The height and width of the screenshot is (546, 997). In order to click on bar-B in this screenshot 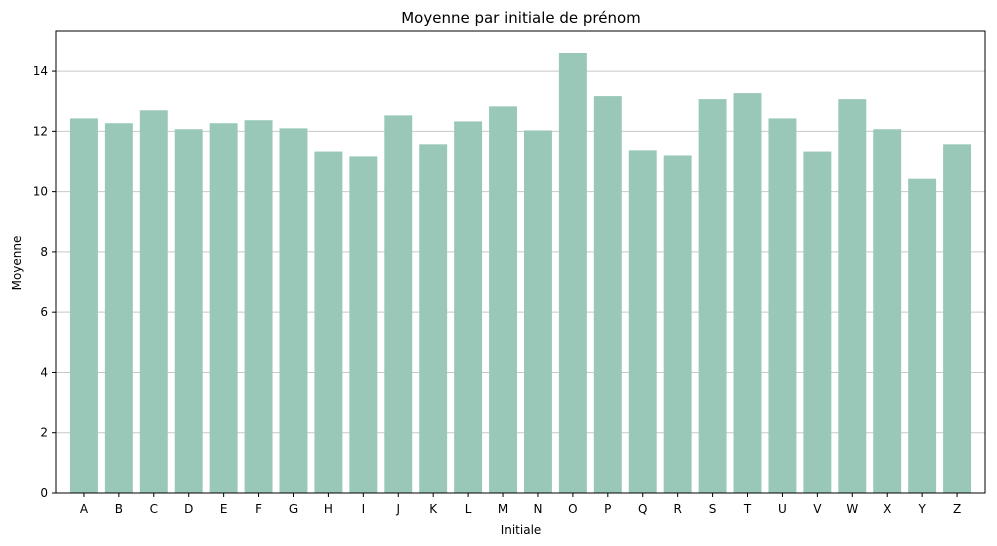, I will do `click(118, 308)`.